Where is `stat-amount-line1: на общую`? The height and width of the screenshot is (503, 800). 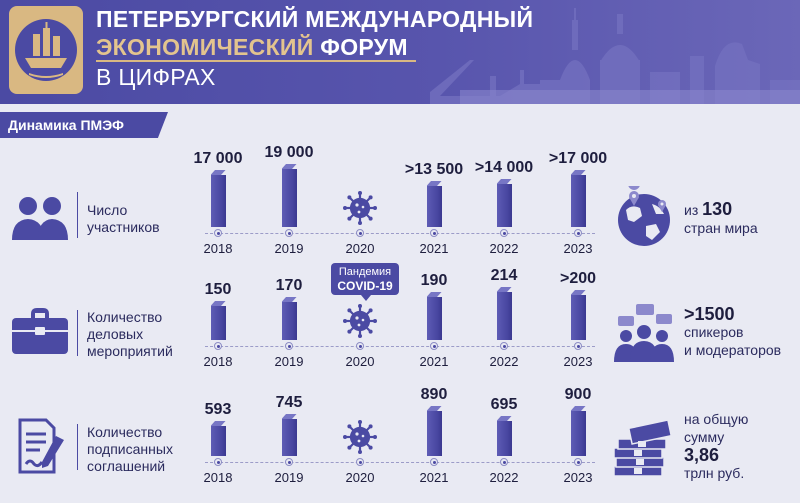
stat-amount-line1: на общую is located at coordinates (716, 419).